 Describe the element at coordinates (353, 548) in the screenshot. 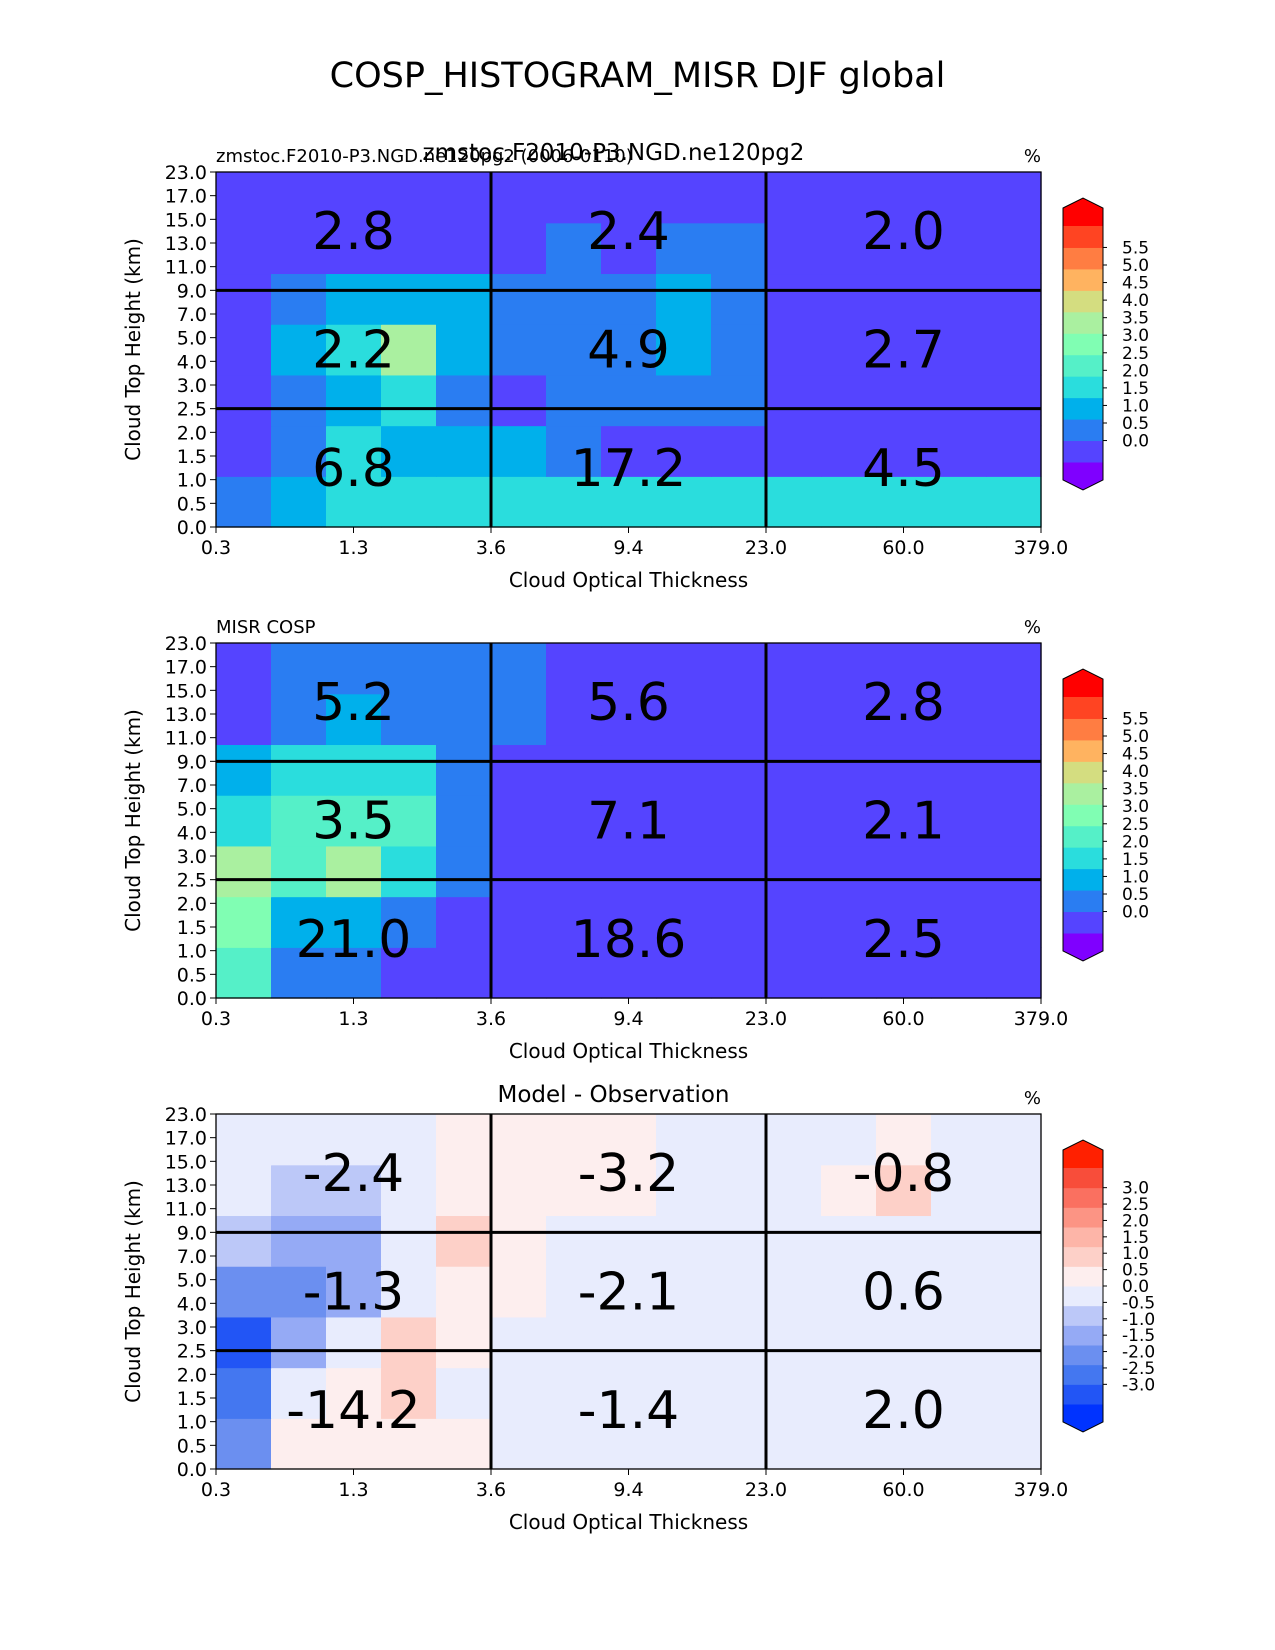

I see `x-tick-label: 1.3` at that location.